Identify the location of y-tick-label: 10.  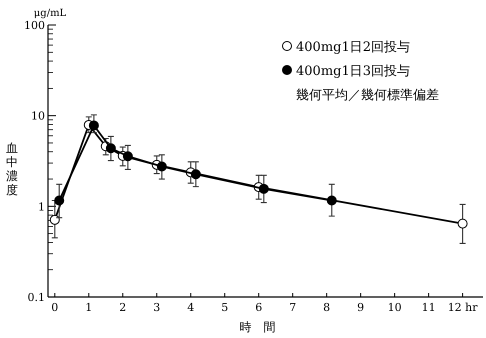
(38, 116).